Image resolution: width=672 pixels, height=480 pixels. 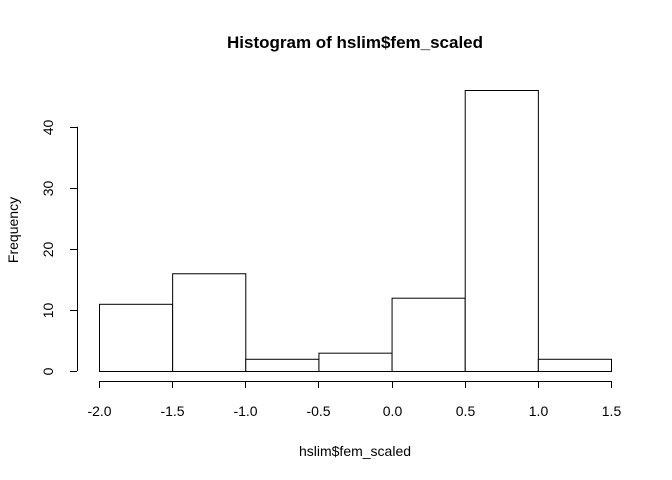 I want to click on x-axis: -2.0 -1.5 -1.0 -0.5 0.0 0.5 1.0 1.5, so click(x=354, y=400).